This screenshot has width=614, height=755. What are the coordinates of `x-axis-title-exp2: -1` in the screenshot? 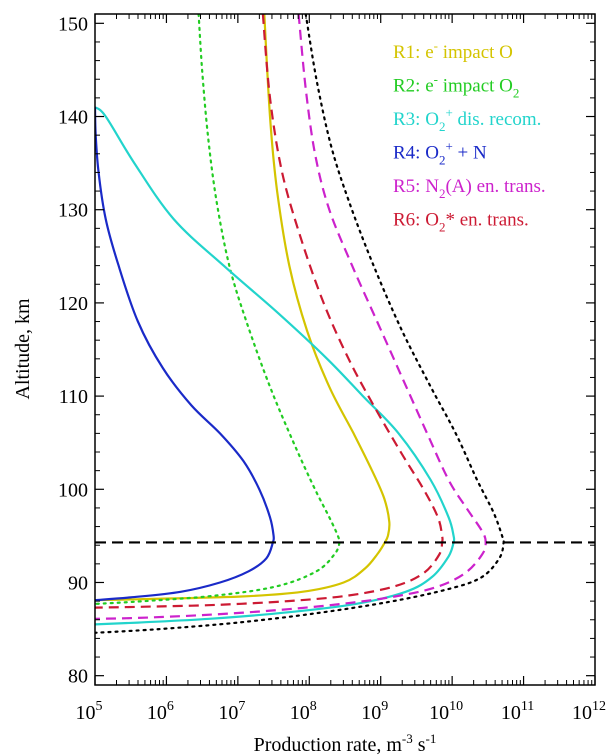 It's located at (431, 738).